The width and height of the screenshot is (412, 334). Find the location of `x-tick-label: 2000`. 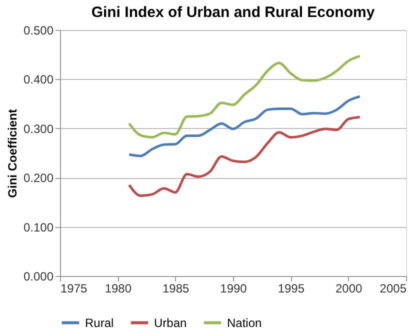

x-tick-label: 2000 is located at coordinates (349, 289).